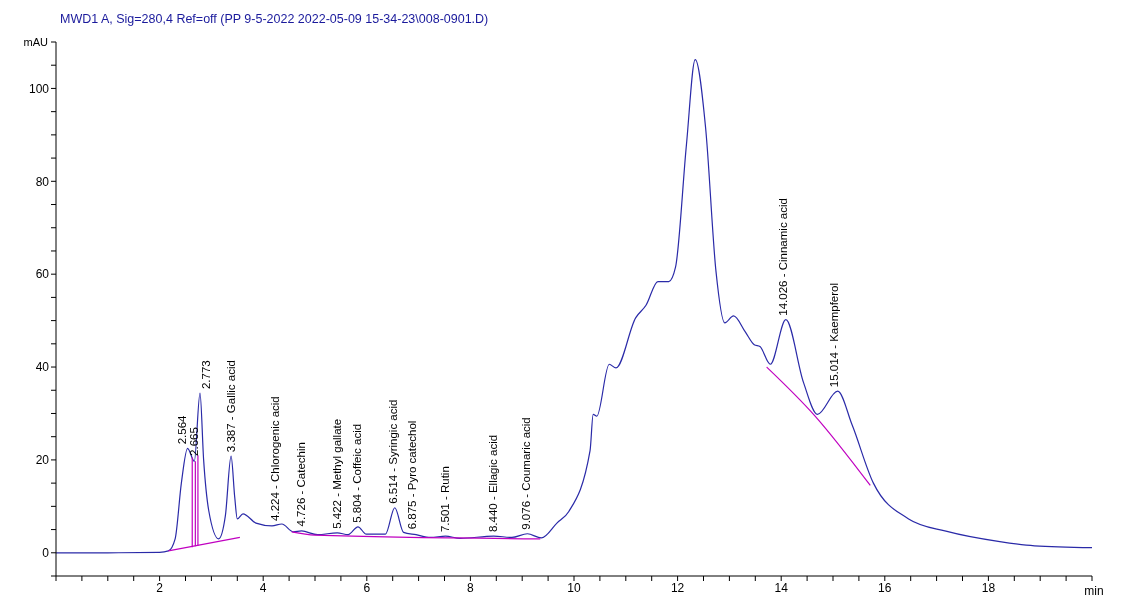 The height and width of the screenshot is (605, 1124). What do you see at coordinates (46, 553) in the screenshot?
I see `y-tick-label: 0` at bounding box center [46, 553].